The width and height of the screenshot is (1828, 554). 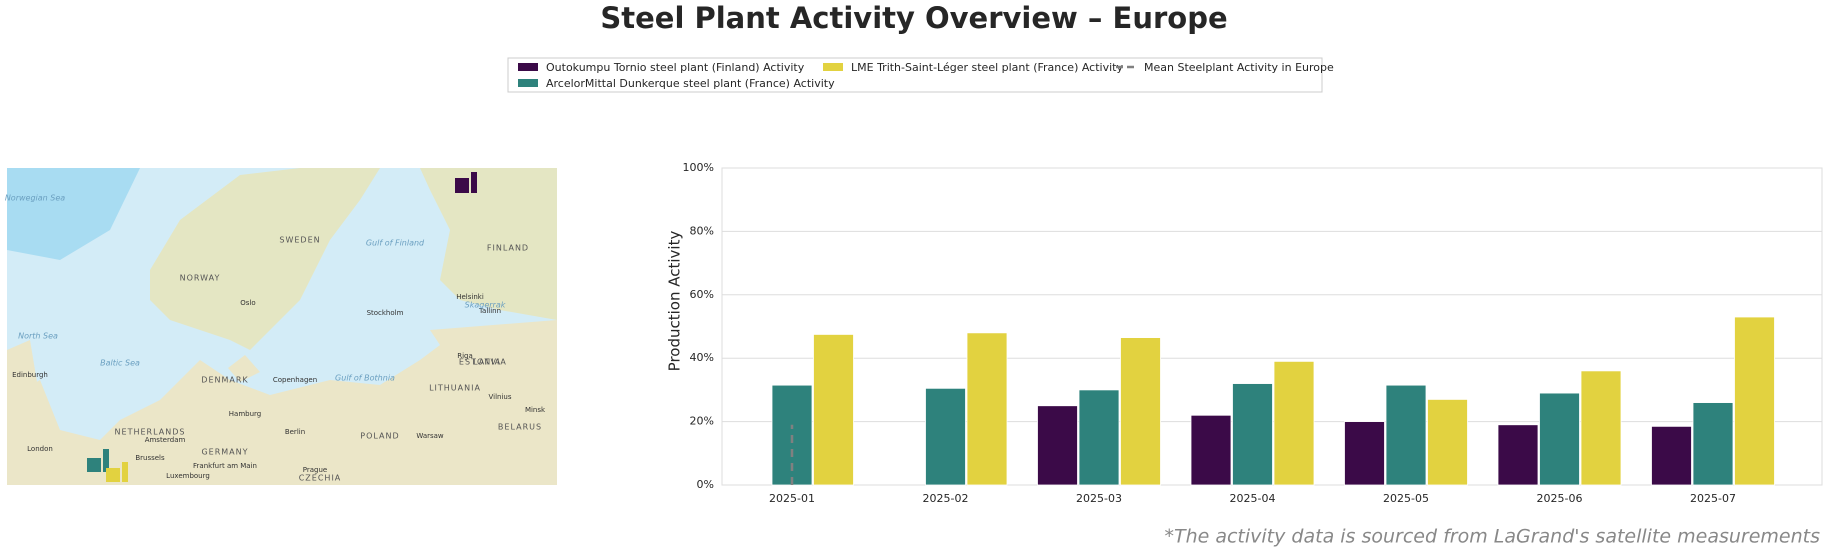 What do you see at coordinates (490, 362) in the screenshot?
I see `map-label: LATVIA` at bounding box center [490, 362].